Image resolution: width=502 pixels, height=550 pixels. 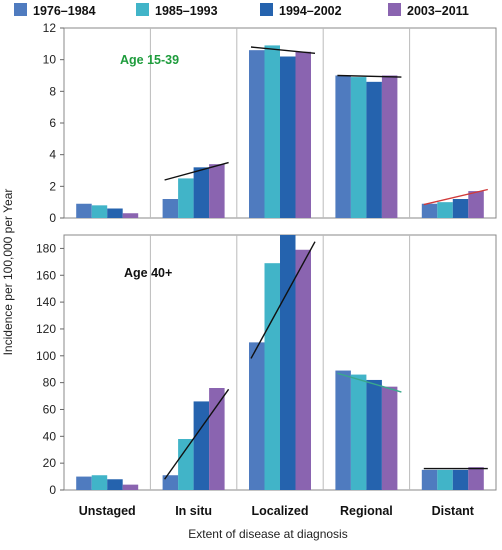 I want to click on y-tick-label: 120, so click(x=46, y=329).